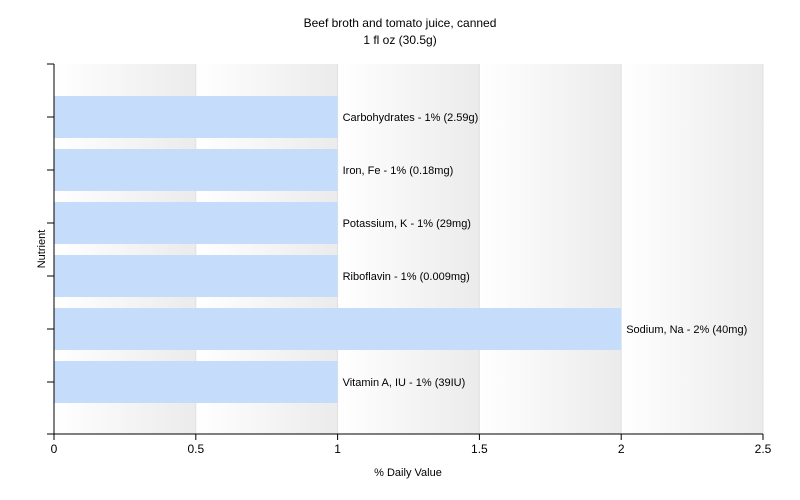  I want to click on bar-label: Riboflavin - 1% (0.009mg), so click(406, 277).